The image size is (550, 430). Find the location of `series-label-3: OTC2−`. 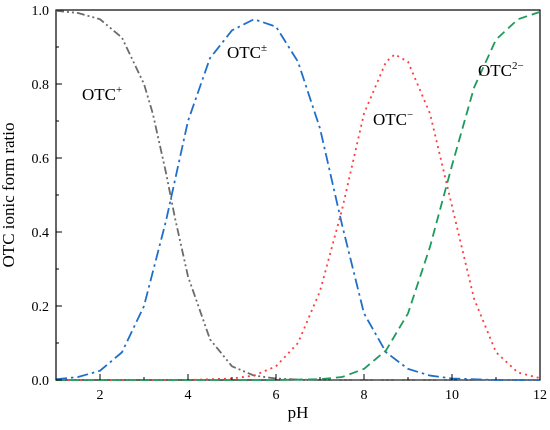

series-label-3: OTC2− is located at coordinates (501, 70).